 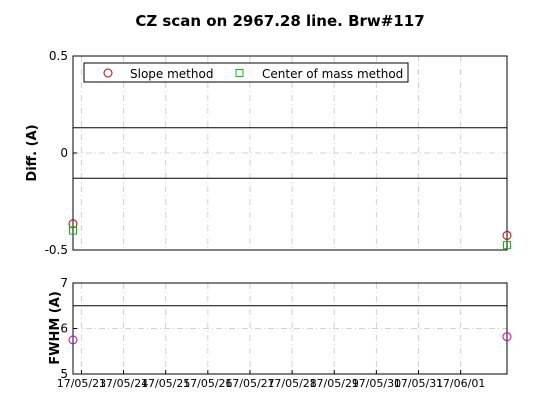 I want to click on x-tick-label: 17/05/28, so click(x=291, y=383).